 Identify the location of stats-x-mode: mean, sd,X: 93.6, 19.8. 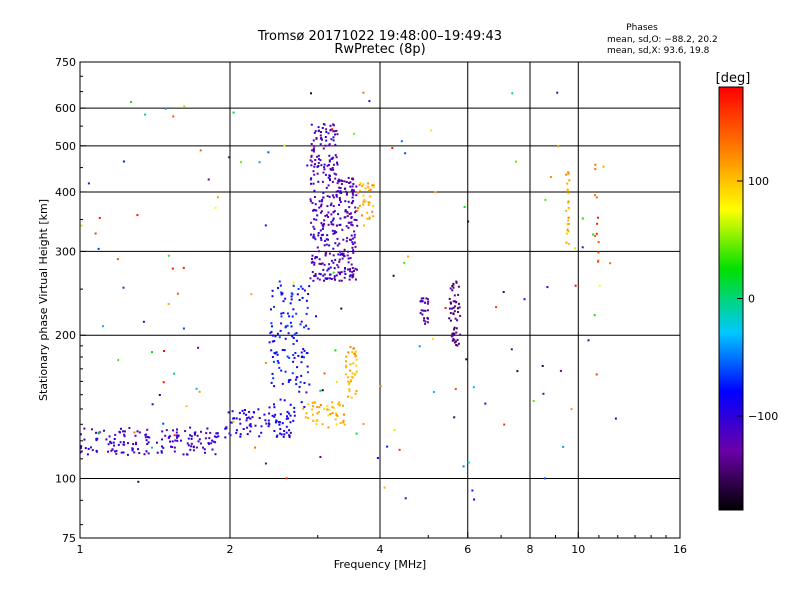
(658, 51).